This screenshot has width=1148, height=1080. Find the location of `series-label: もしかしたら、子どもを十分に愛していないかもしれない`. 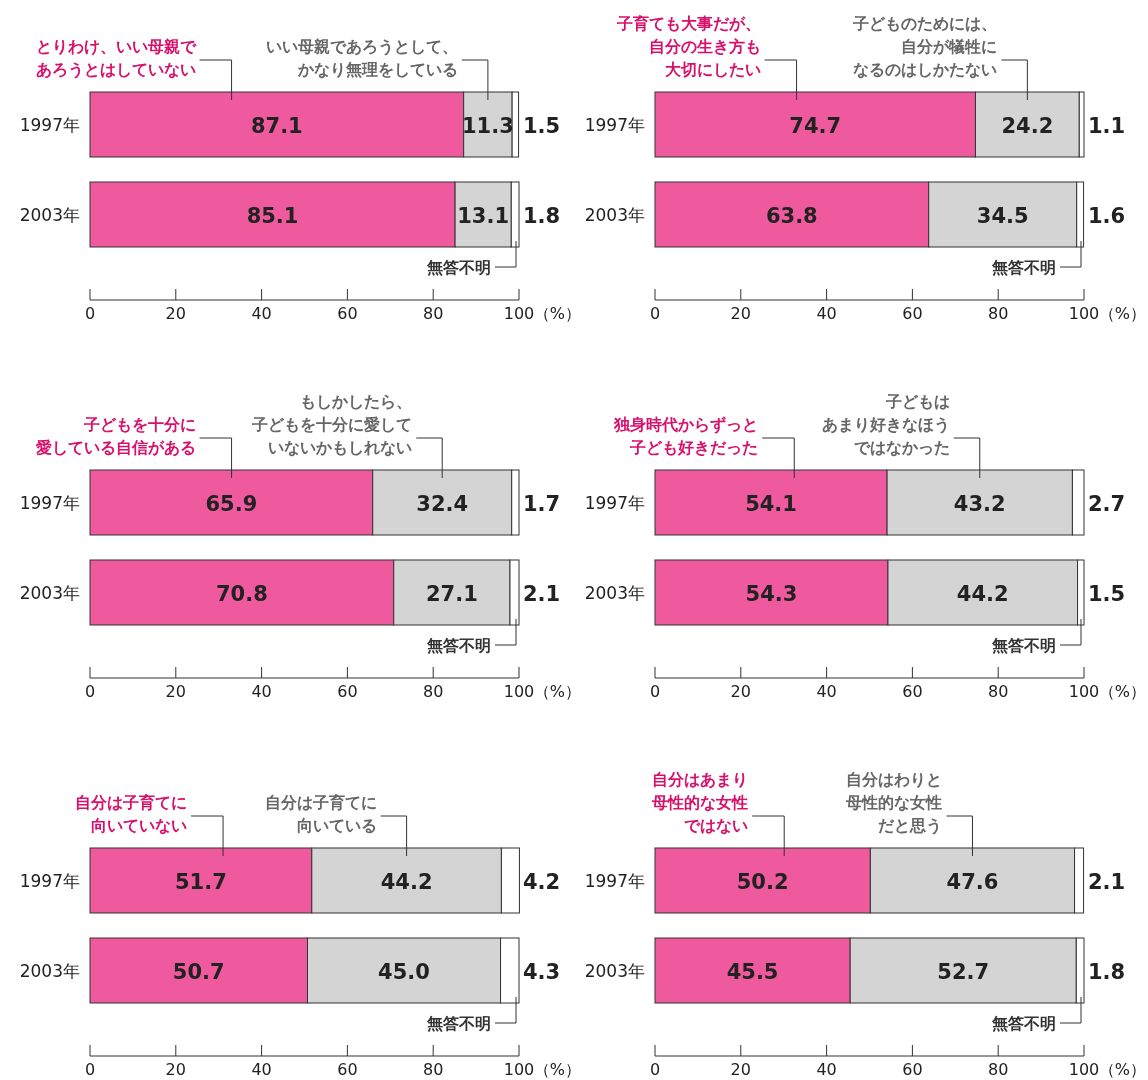

series-label: もしかしたら、子どもを十分に愛していないかもしれない is located at coordinates (332, 424).